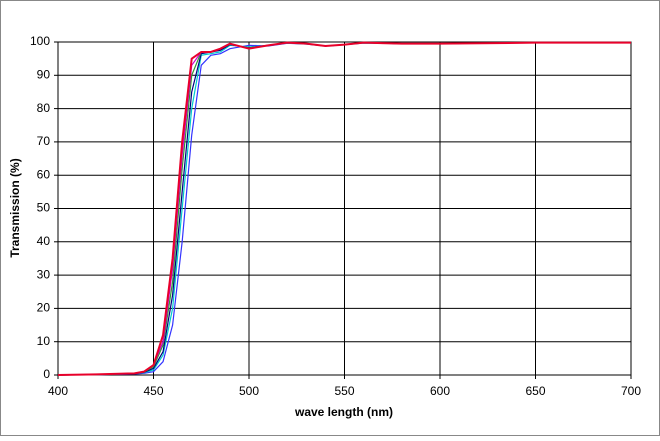 The width and height of the screenshot is (660, 441). I want to click on x-tick-label: 400, so click(58, 391).